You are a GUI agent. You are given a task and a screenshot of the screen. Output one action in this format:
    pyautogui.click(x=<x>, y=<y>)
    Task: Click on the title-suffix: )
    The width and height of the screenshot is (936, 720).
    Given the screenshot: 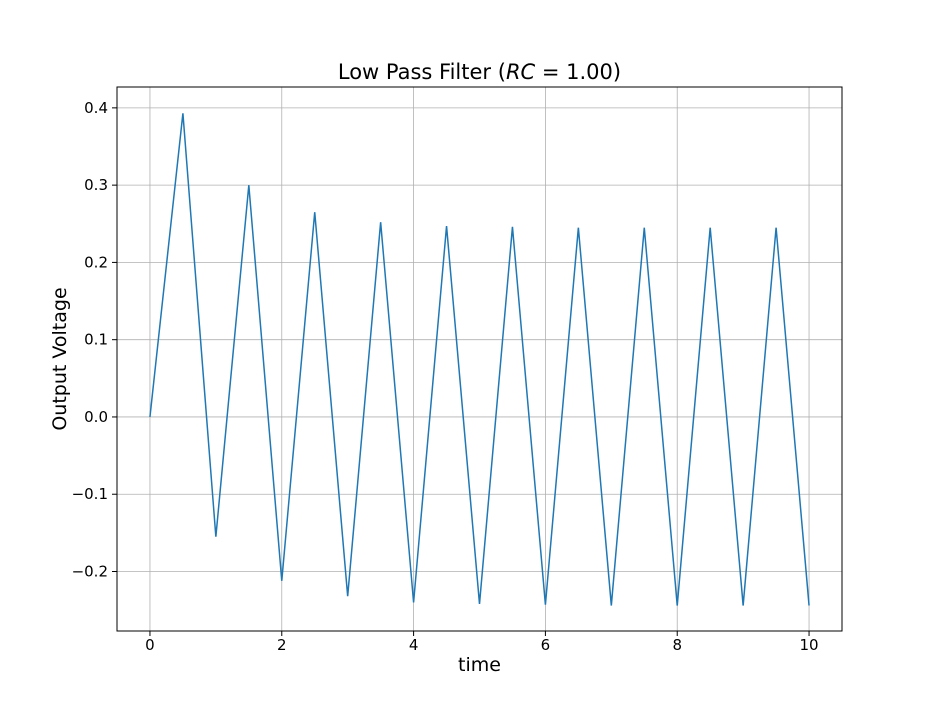 What is the action you would take?
    pyautogui.click(x=617, y=72)
    